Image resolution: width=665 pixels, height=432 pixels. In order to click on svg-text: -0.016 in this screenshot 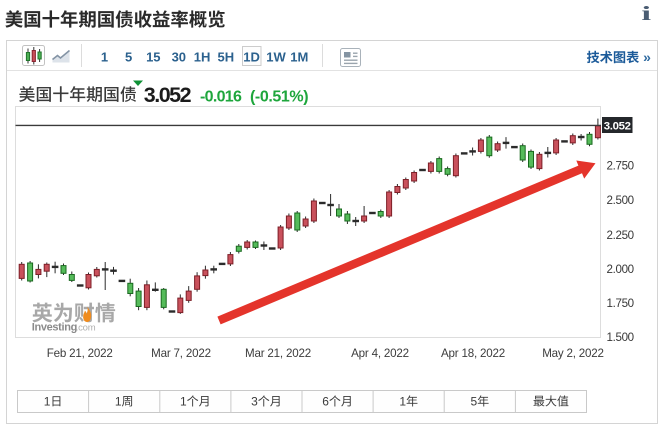, I will do `click(221, 97)`.